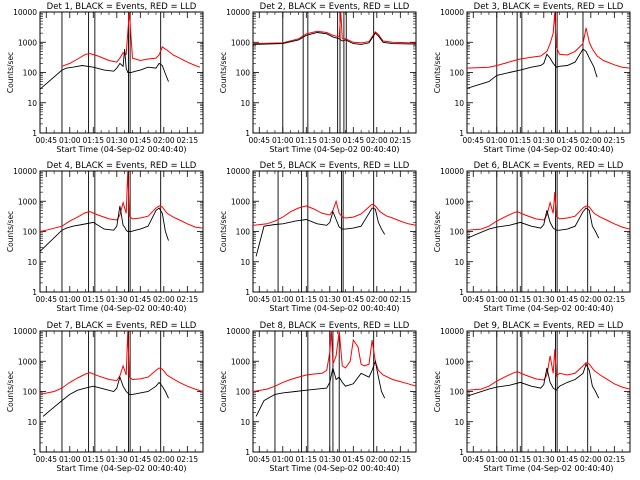 Image resolution: width=640 pixels, height=480 pixels. I want to click on panel-title: Det 1, BLACK = Events, RED = LLD, so click(122, 7).